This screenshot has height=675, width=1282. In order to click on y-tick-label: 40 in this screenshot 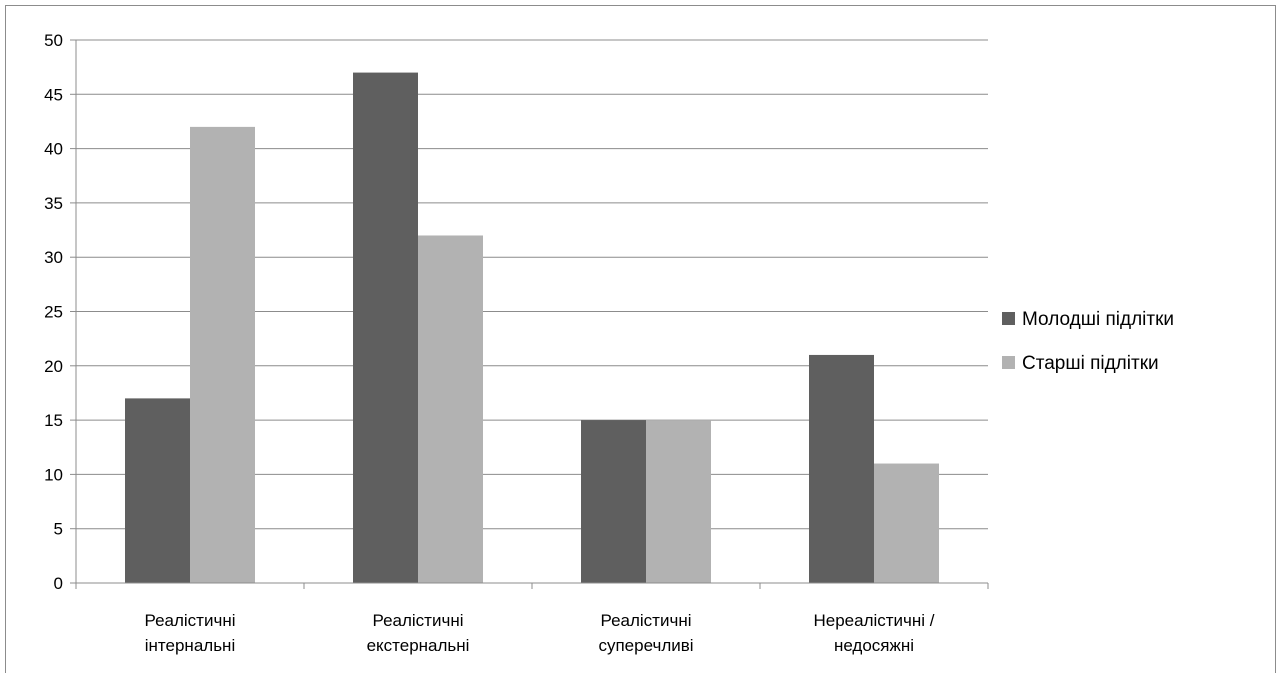, I will do `click(53, 149)`.